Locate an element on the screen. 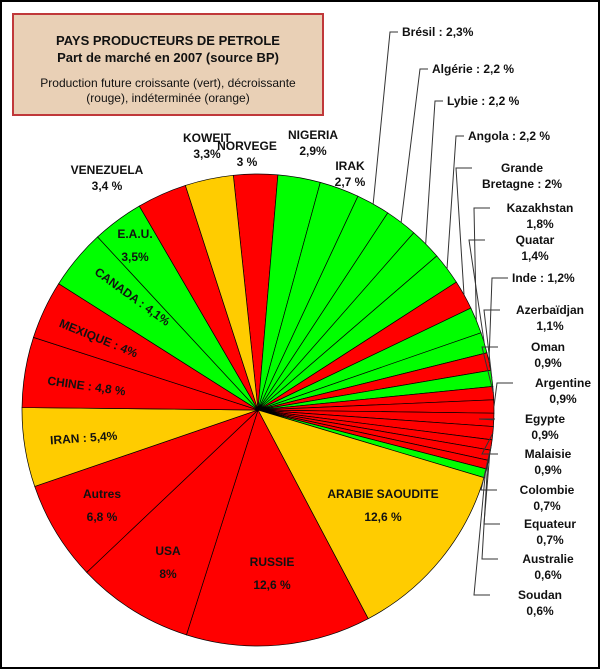 The image size is (600, 669). slice-label: NIGERIA 2,9% is located at coordinates (313, 143).